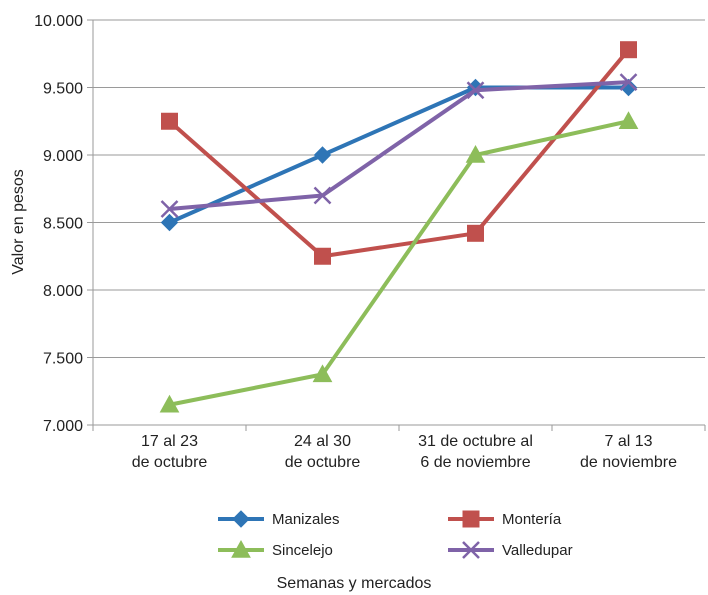  What do you see at coordinates (322, 441) in the screenshot?
I see `x-tick-label: 24 al 30` at bounding box center [322, 441].